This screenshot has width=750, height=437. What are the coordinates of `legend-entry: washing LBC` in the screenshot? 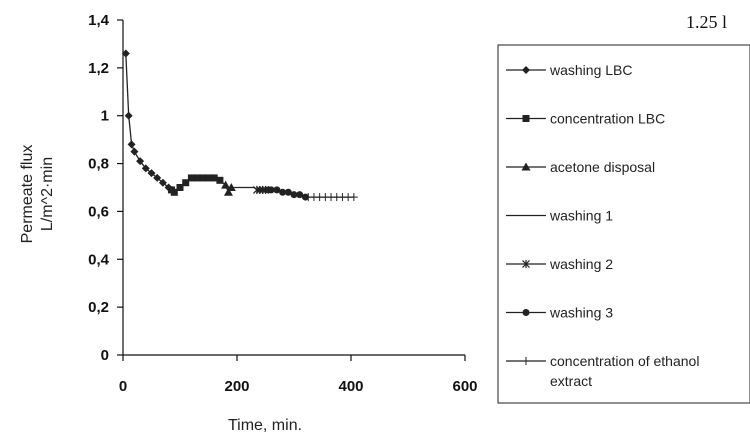 It's located at (569, 70).